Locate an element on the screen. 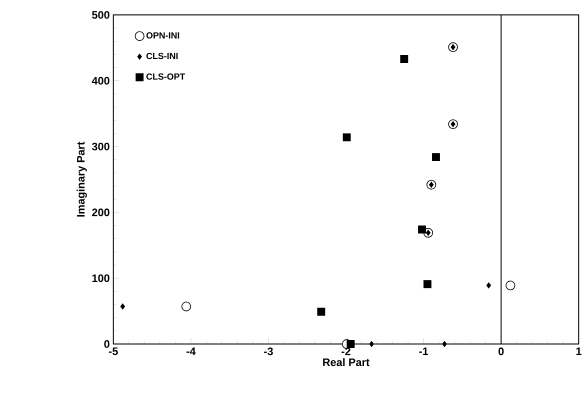  legend-label: CLS-INI is located at coordinates (162, 56).